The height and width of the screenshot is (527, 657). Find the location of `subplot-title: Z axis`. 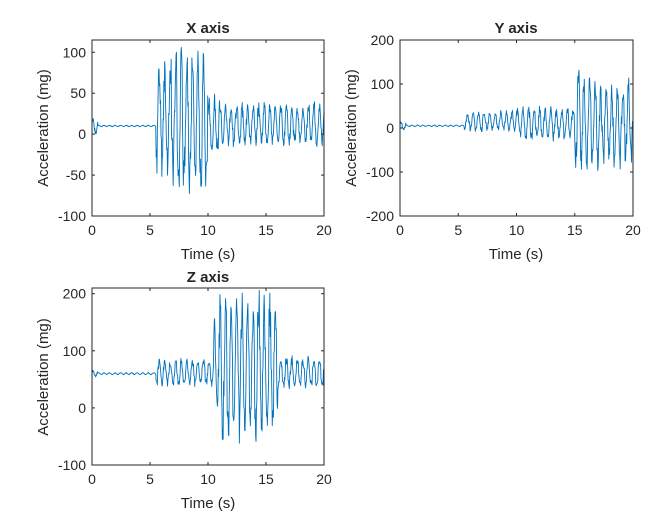

subplot-title: Z axis is located at coordinates (208, 277).